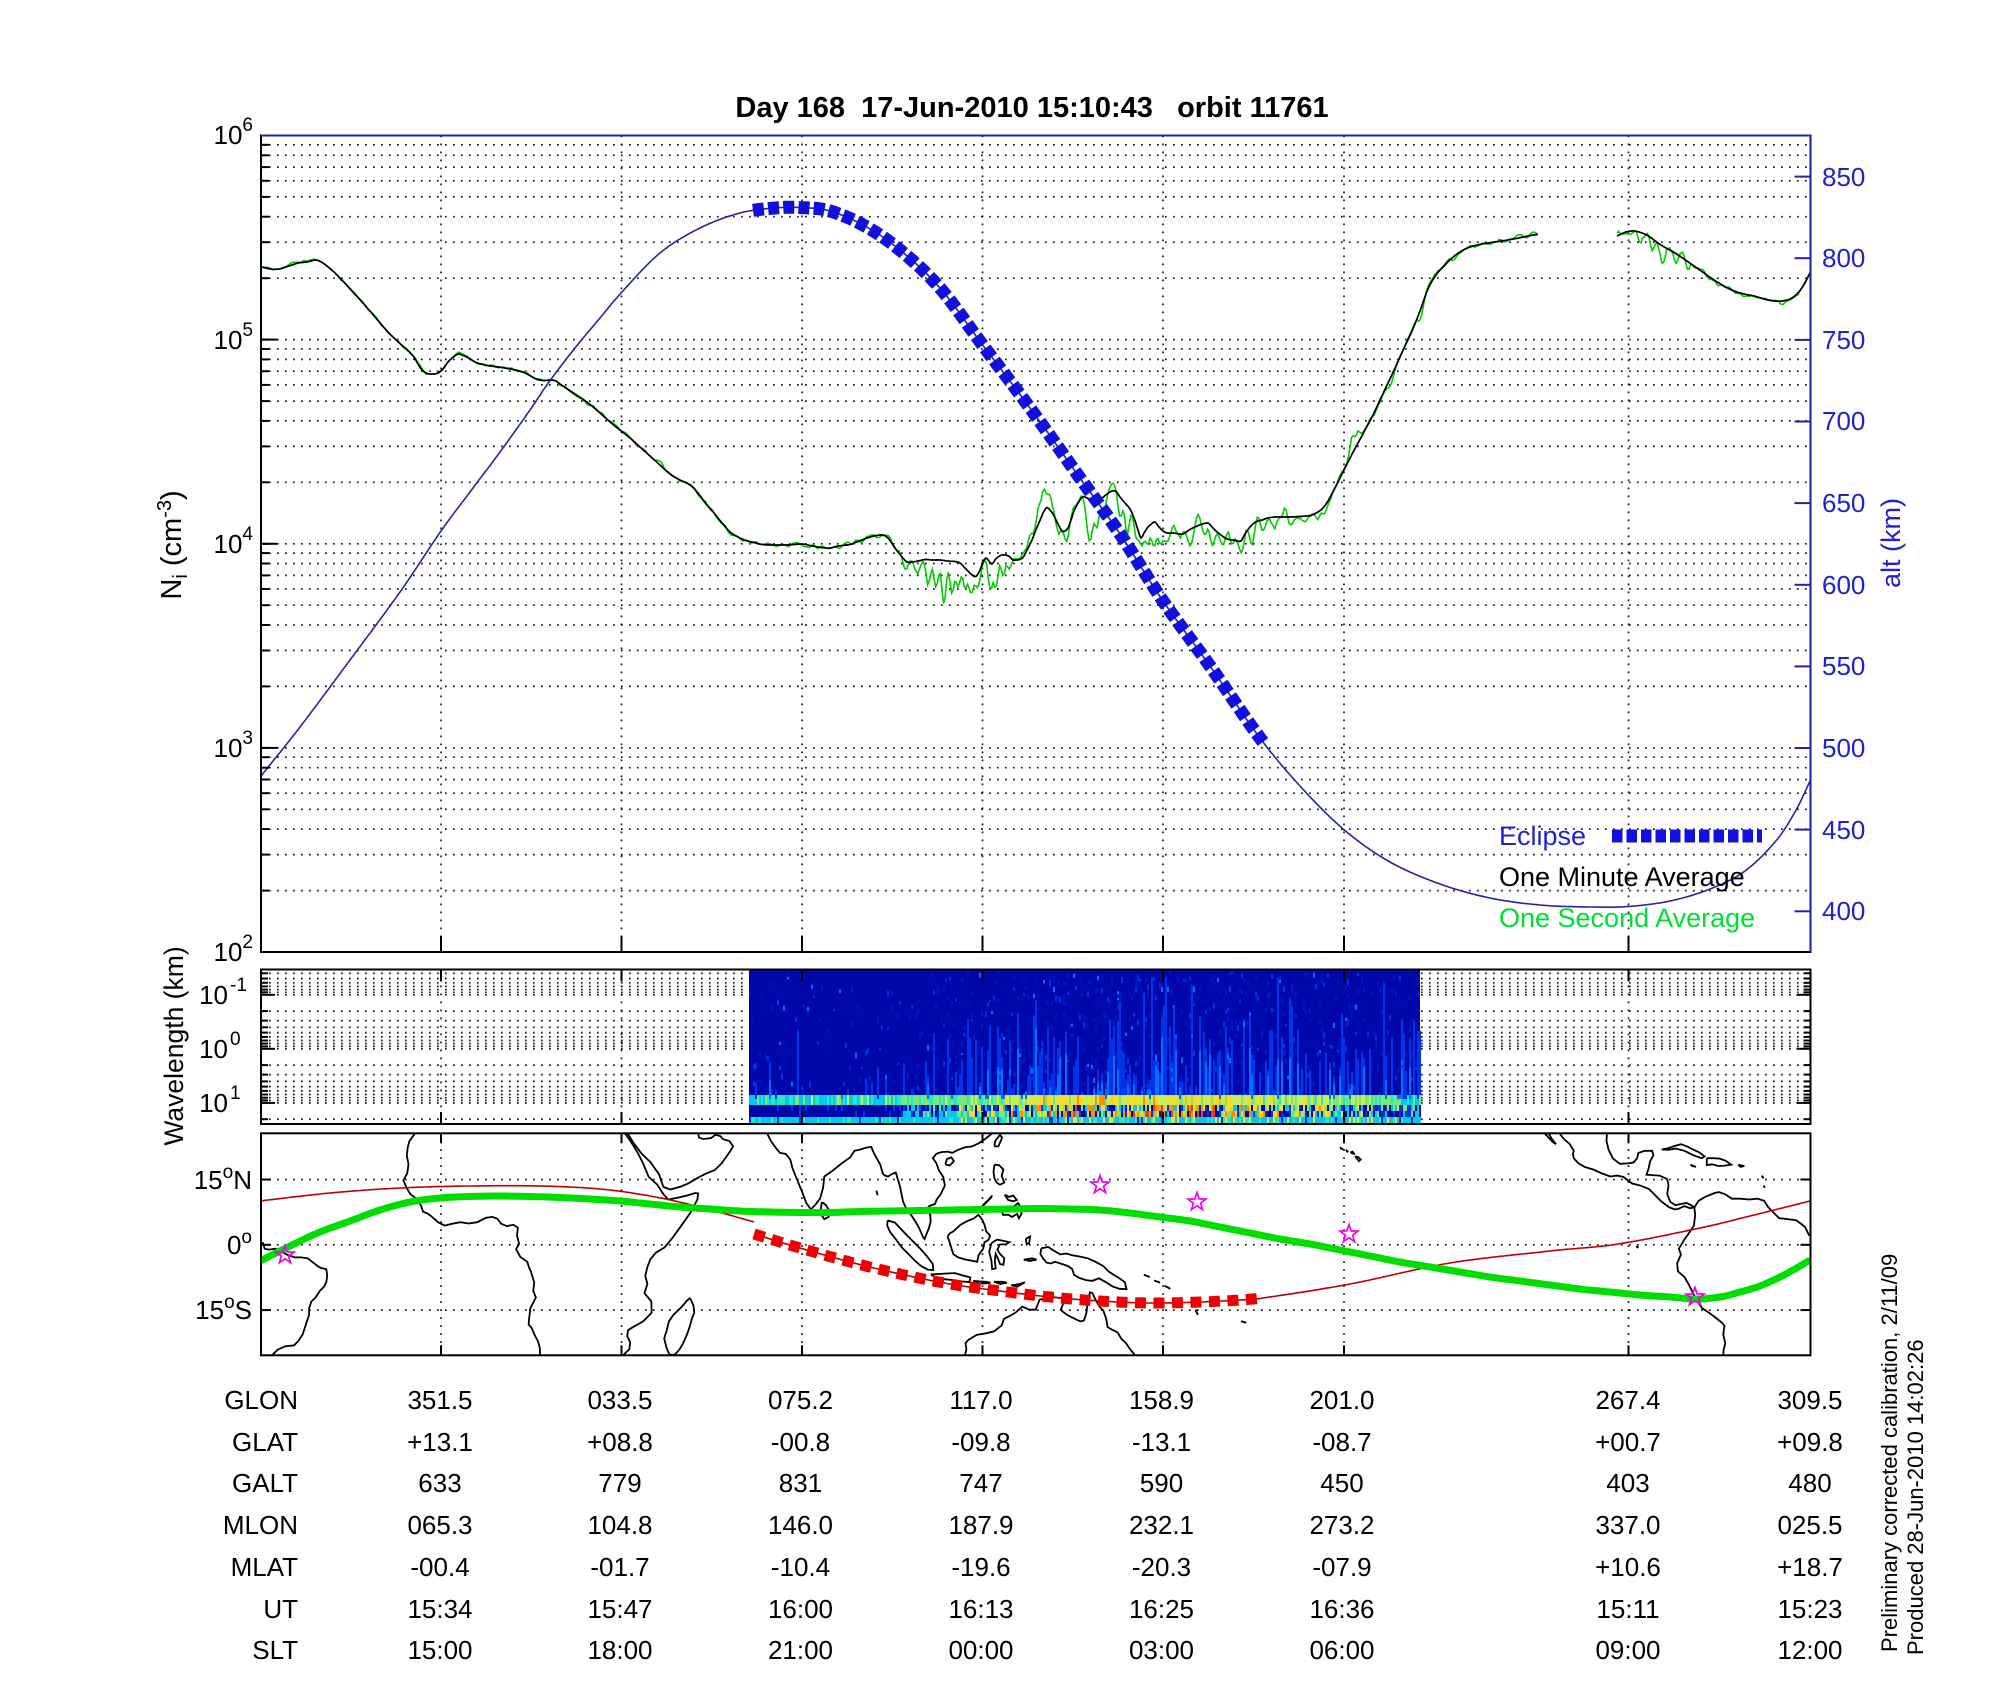 The height and width of the screenshot is (1705, 2000). Describe the element at coordinates (619, 1400) in the screenshot. I see `svg-text: 033.5` at that location.